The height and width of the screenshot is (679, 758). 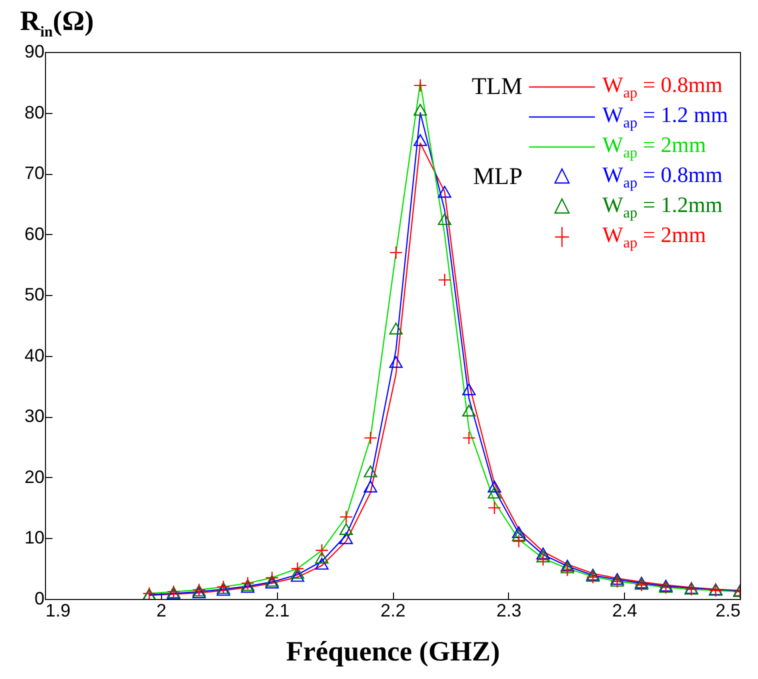 I want to click on y-tick-label: 90, so click(x=34, y=52).